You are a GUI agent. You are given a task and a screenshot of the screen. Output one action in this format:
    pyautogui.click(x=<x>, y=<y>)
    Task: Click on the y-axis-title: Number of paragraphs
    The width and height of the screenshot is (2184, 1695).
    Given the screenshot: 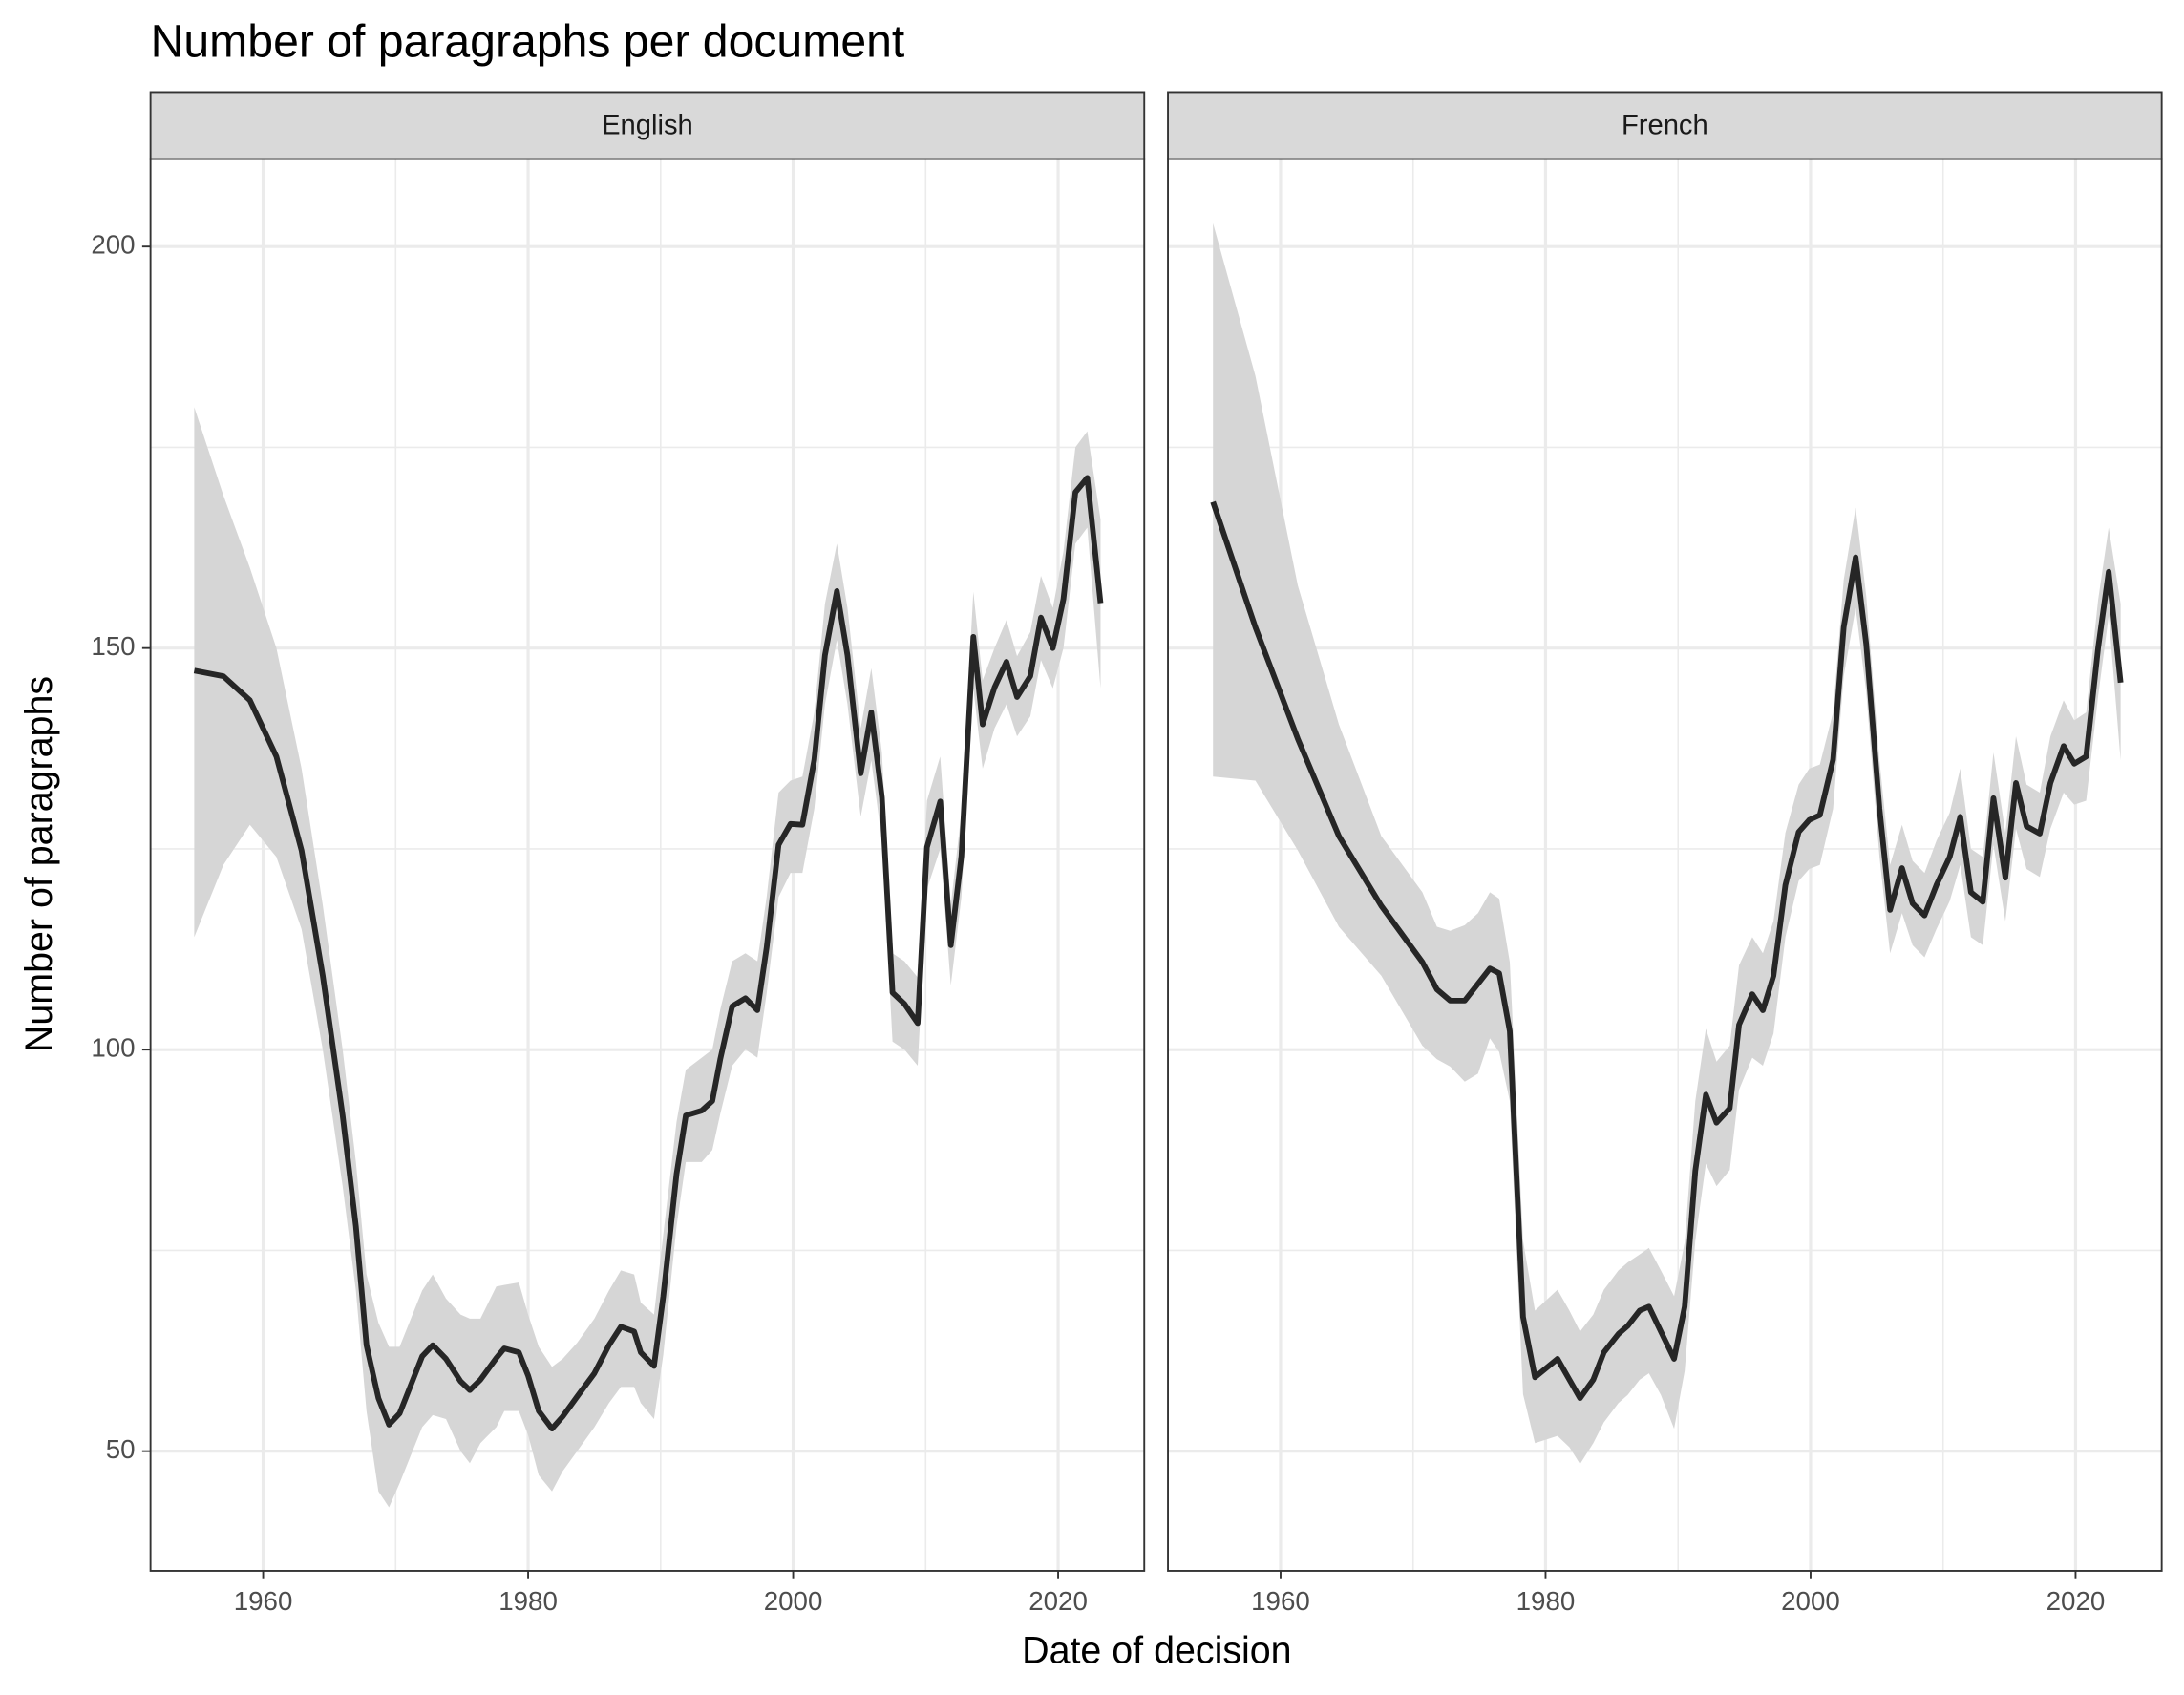 What is the action you would take?
    pyautogui.click(x=39, y=864)
    